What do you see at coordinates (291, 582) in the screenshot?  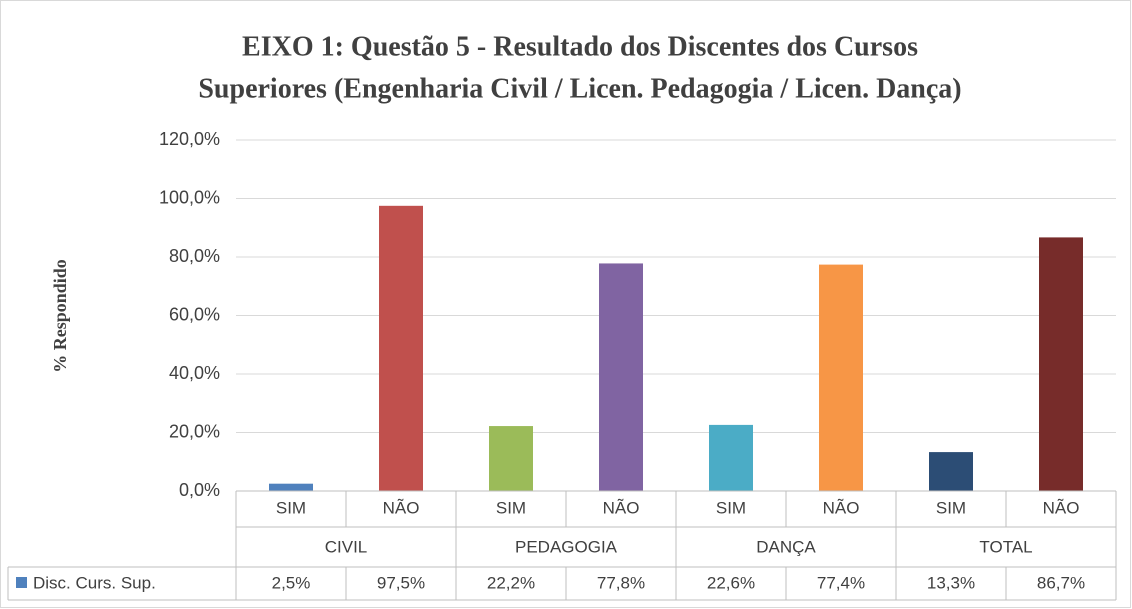 I see `data-table-value: 2,5%` at bounding box center [291, 582].